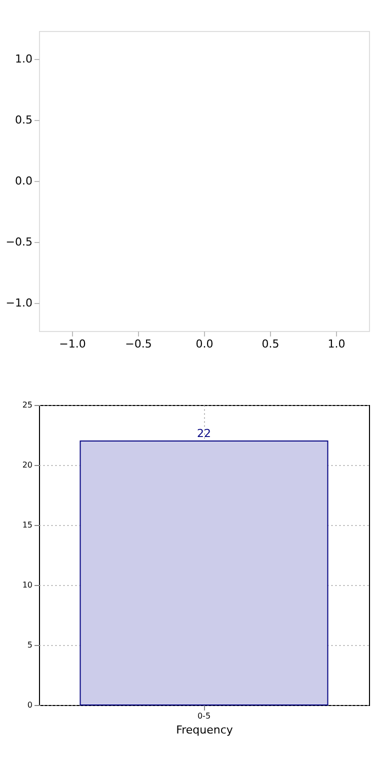 This screenshot has width=390, height=780. Describe the element at coordinates (337, 344) in the screenshot. I see `x-tick-label: 1.0` at that location.